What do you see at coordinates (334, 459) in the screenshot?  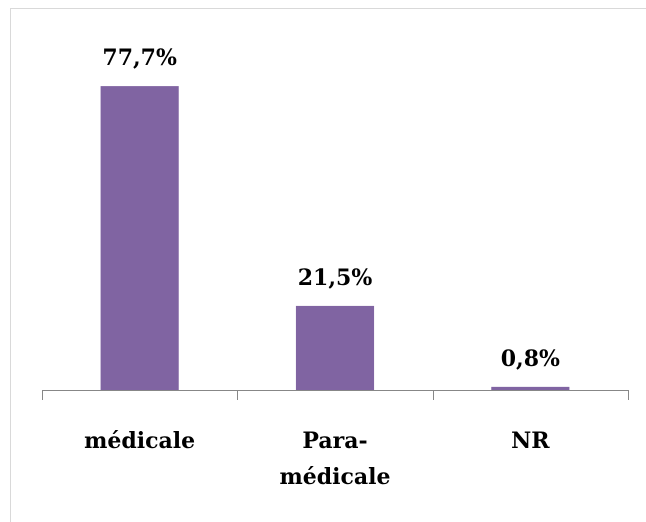 I see `x-tick-label: Para-médicale` at bounding box center [334, 459].